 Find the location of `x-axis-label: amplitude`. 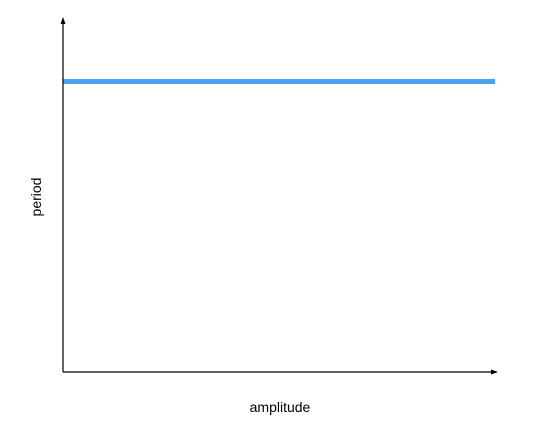

x-axis-label: amplitude is located at coordinates (280, 407).